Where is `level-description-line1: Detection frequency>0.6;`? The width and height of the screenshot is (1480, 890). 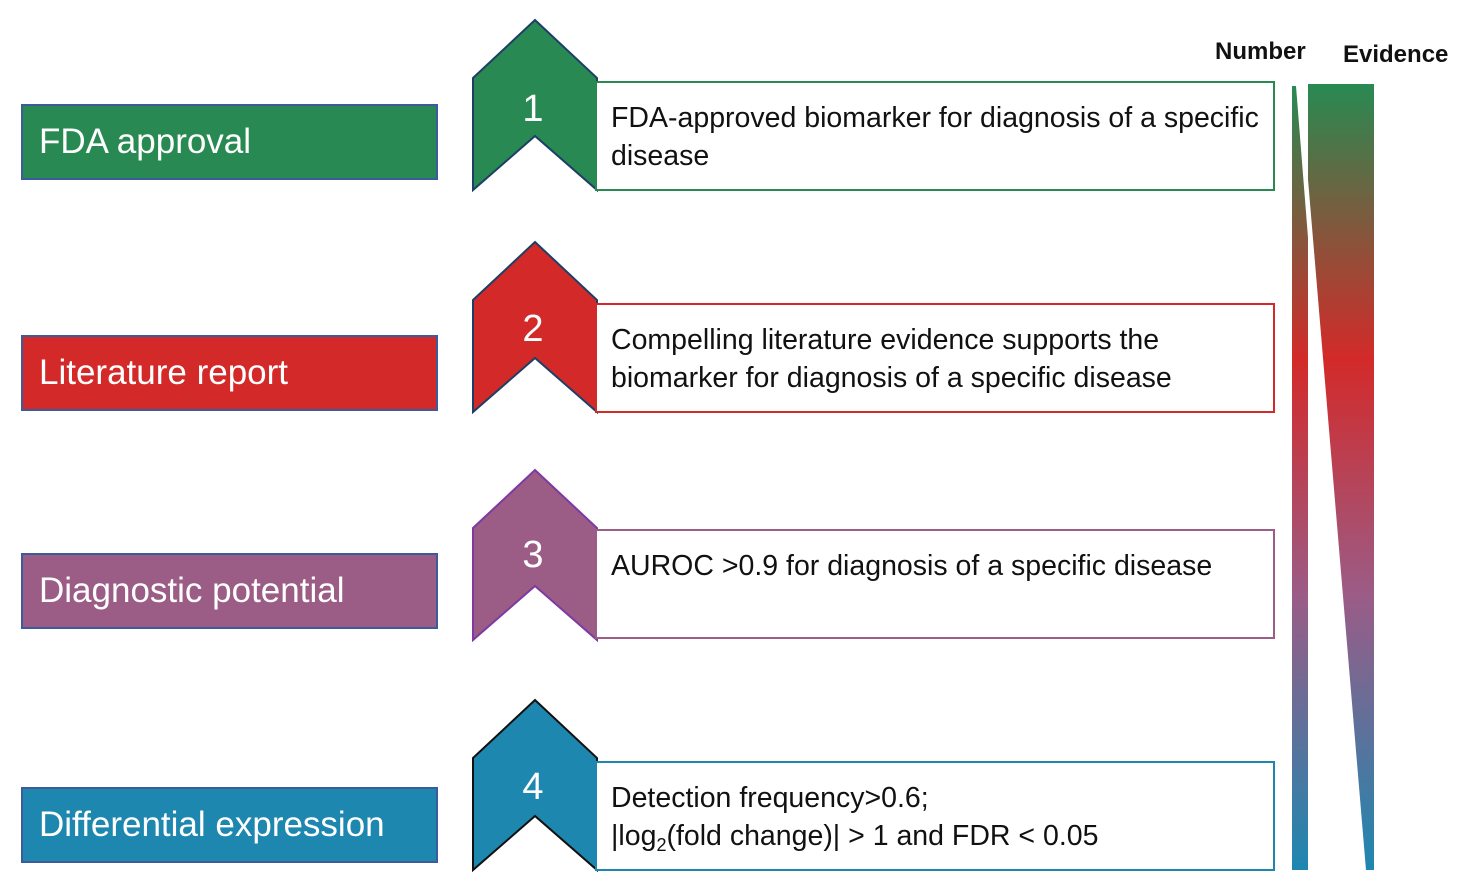 level-description-line1: Detection frequency>0.6; is located at coordinates (770, 798).